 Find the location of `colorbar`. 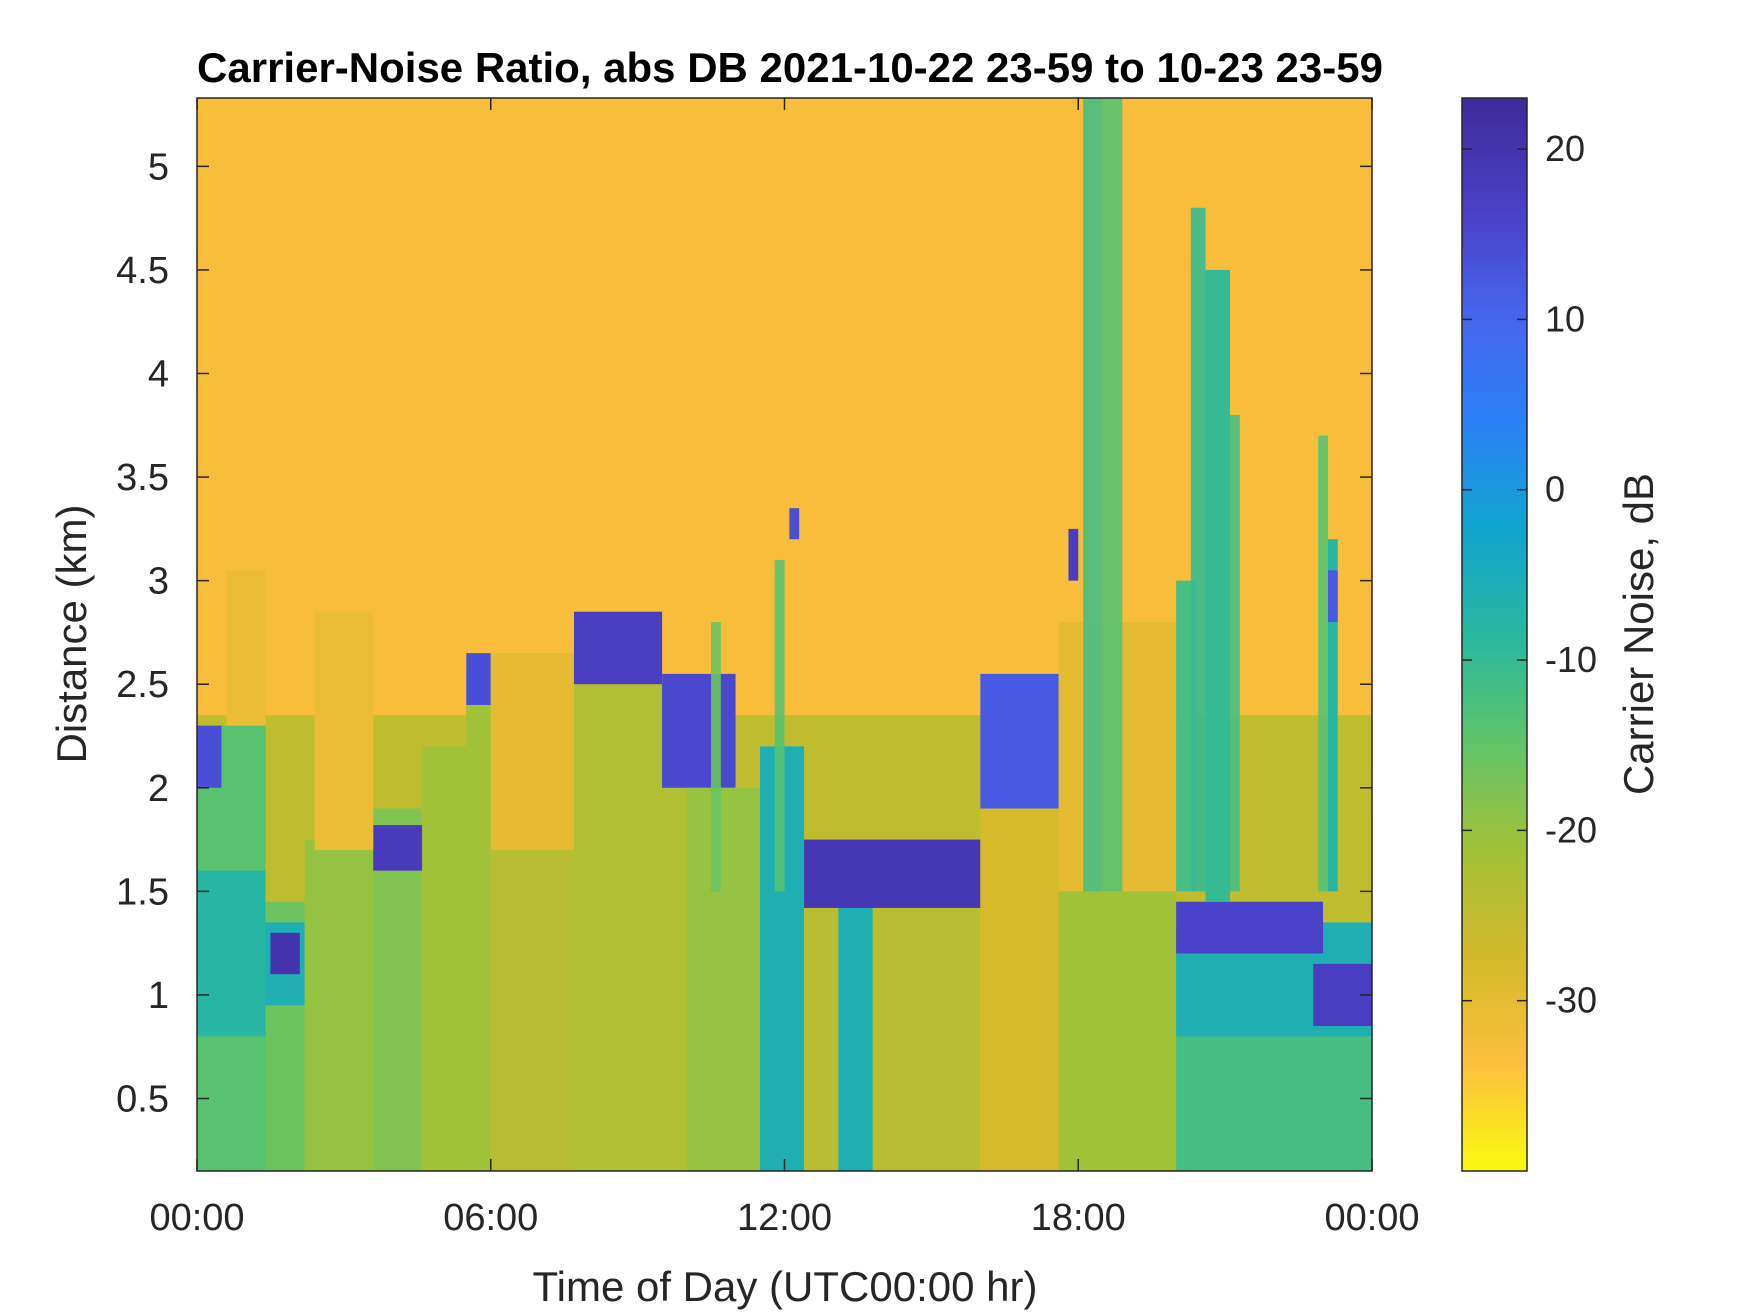

colorbar is located at coordinates (1494, 634).